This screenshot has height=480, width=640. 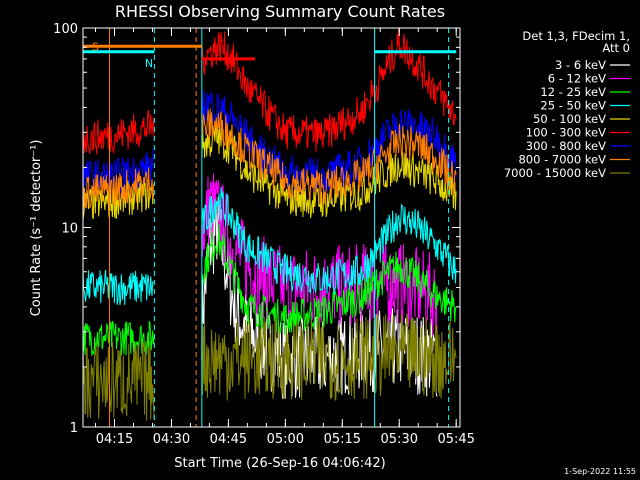 What do you see at coordinates (228, 439) in the screenshot?
I see `x-tick-label: 04:45` at bounding box center [228, 439].